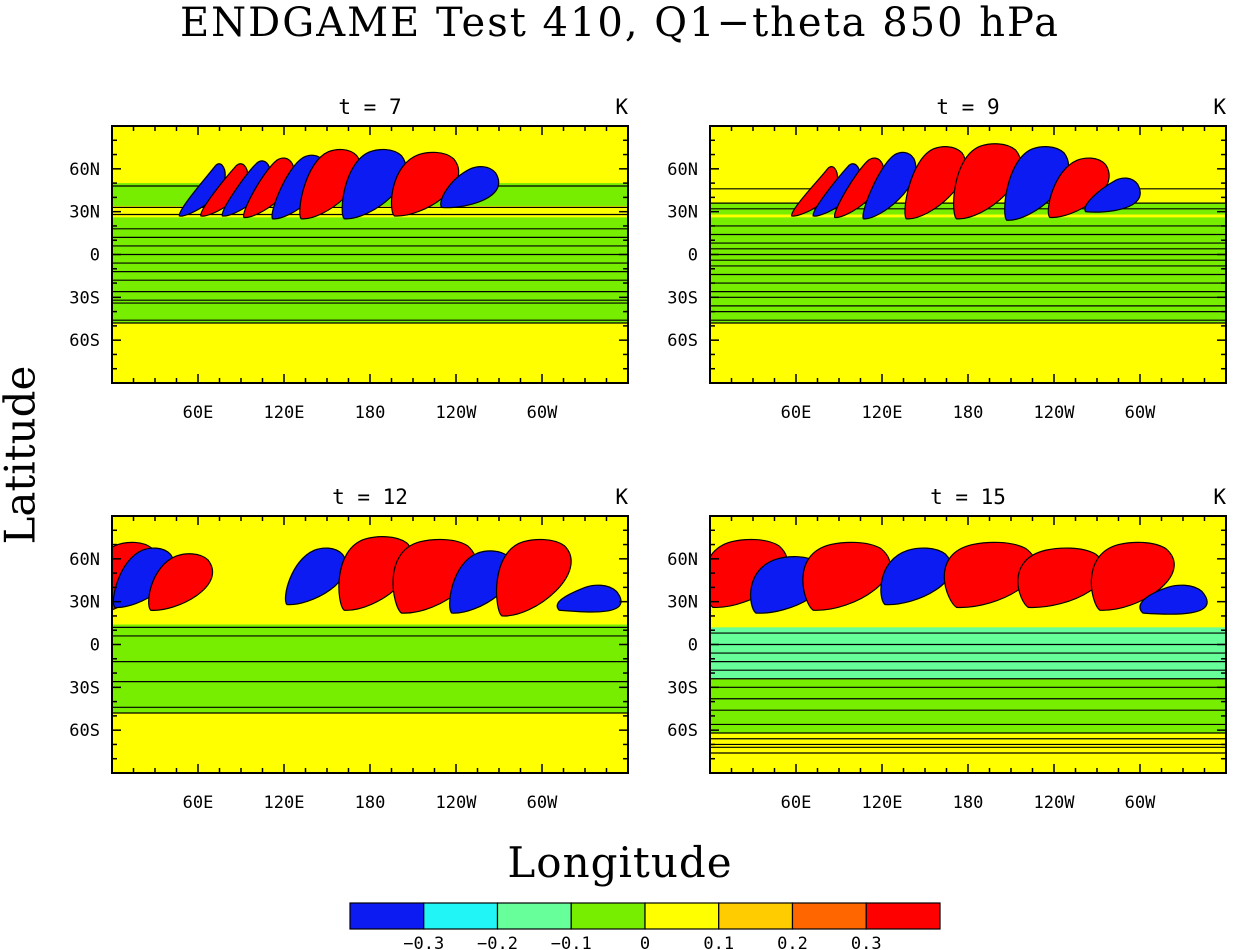 This screenshot has height=950, width=1240. What do you see at coordinates (370, 497) in the screenshot?
I see `panel-time-label: t = 12` at bounding box center [370, 497].